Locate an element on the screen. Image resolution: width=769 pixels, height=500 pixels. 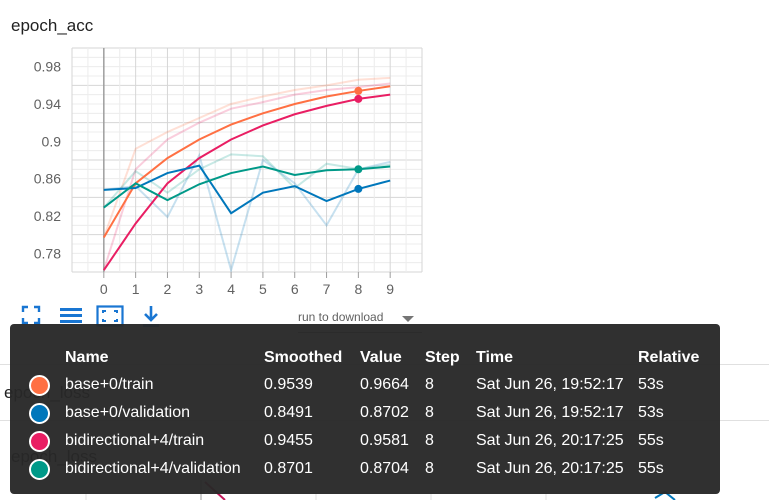
x-tick-label: 7 is located at coordinates (327, 289).